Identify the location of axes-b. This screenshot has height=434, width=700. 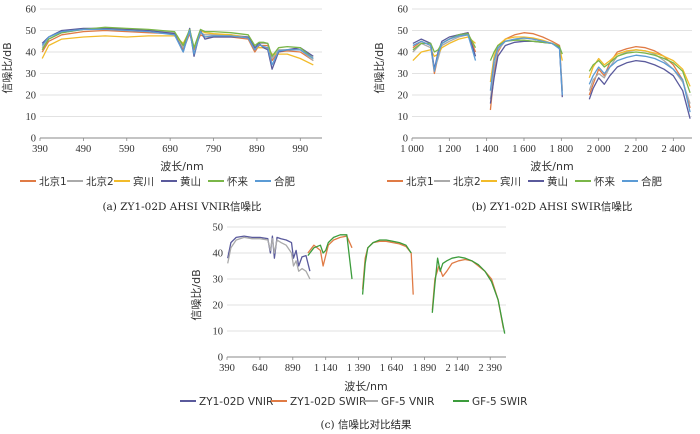
(551, 139).